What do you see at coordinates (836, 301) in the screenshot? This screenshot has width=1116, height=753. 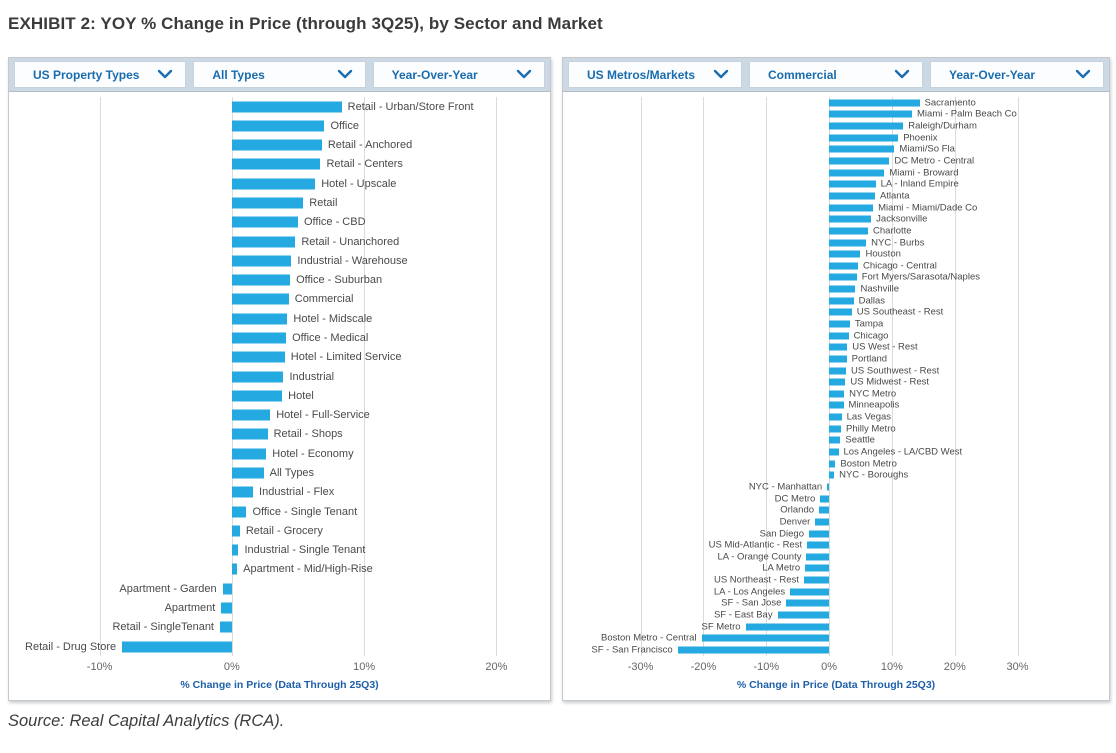 I see `bar-row: Dallas` at bounding box center [836, 301].